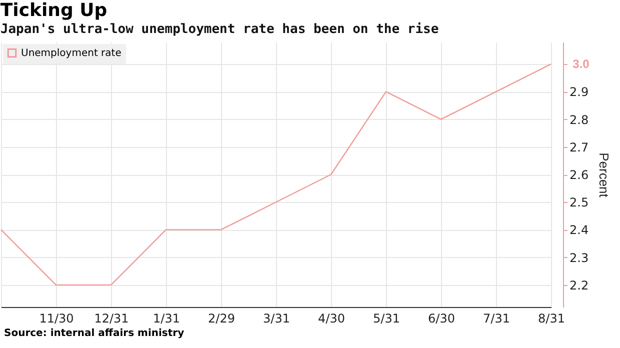  What do you see at coordinates (551, 319) in the screenshot?
I see `x-tick-label: 8/31` at bounding box center [551, 319].